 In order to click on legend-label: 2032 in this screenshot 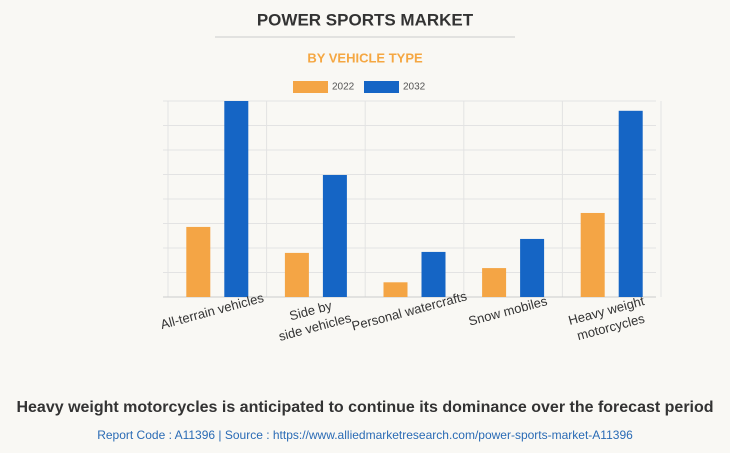, I will do `click(414, 87)`.